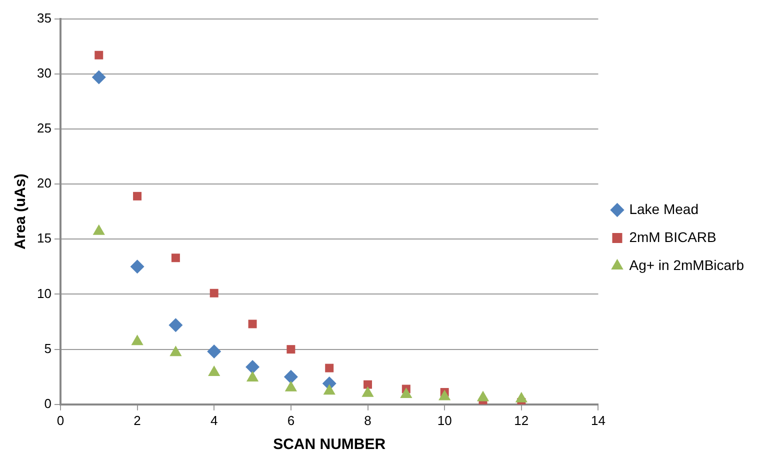 The height and width of the screenshot is (466, 772). What do you see at coordinates (21, 212) in the screenshot?
I see `y-axis-title: Area (uAs)` at bounding box center [21, 212].